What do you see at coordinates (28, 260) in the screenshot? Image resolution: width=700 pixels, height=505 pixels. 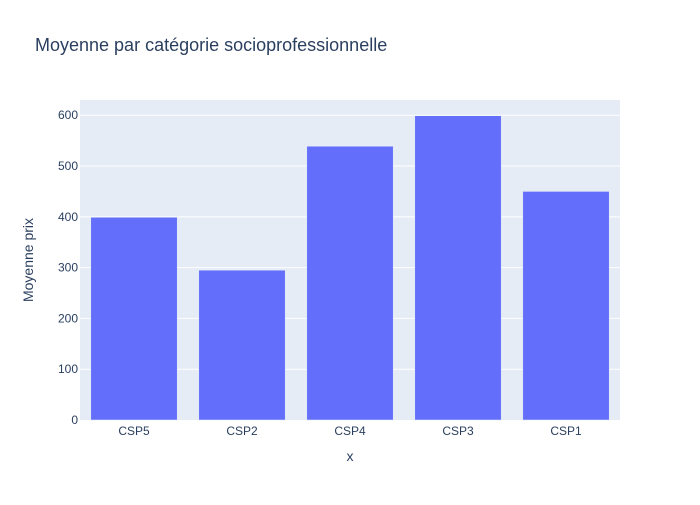 I see `y-axis-label: Moyenne prix` at bounding box center [28, 260].